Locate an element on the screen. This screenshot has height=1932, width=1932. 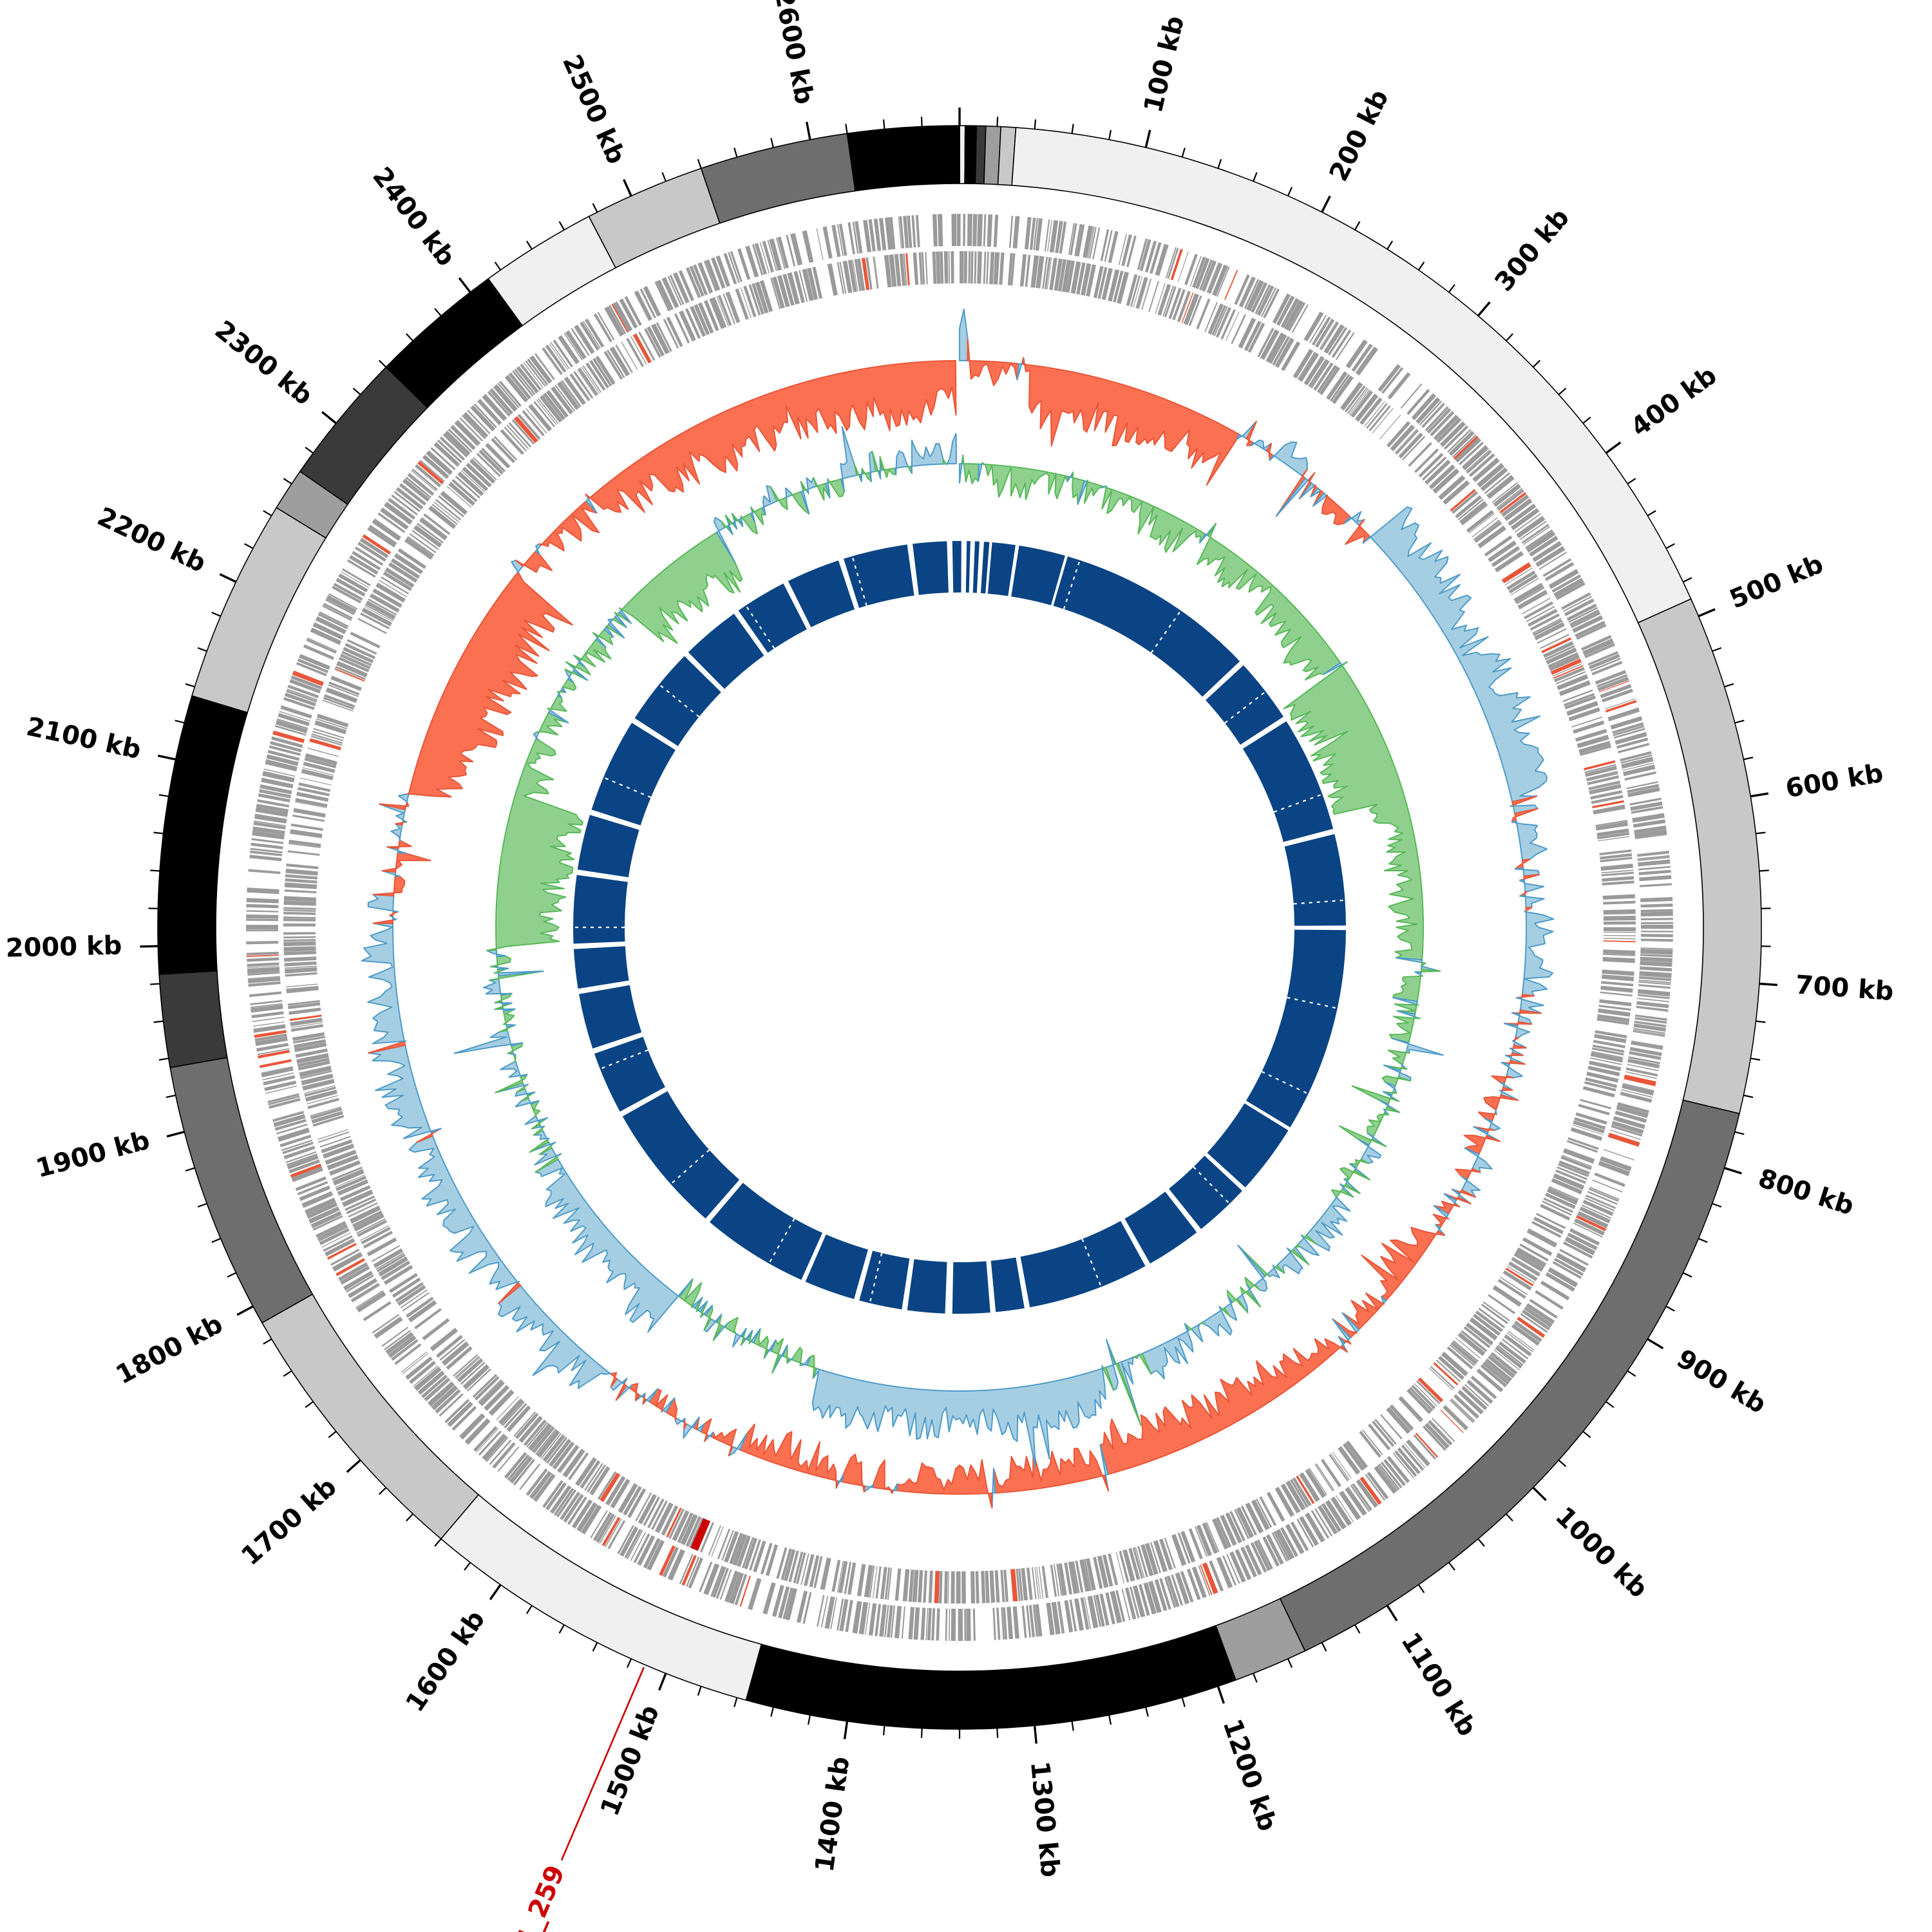
major-tick is located at coordinates (496, 1592).